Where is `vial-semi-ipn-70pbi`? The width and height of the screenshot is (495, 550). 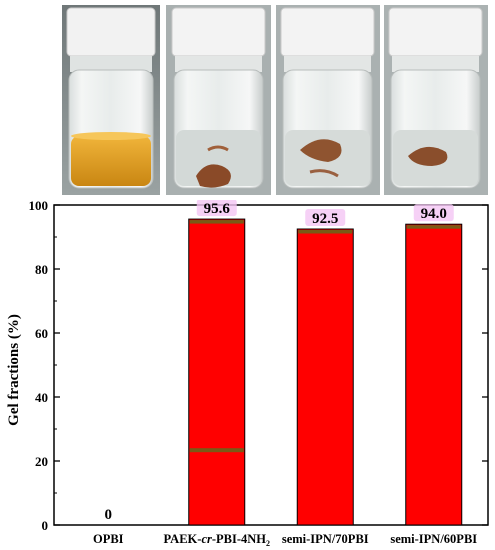 vial-semi-ipn-70pbi is located at coordinates (328, 100).